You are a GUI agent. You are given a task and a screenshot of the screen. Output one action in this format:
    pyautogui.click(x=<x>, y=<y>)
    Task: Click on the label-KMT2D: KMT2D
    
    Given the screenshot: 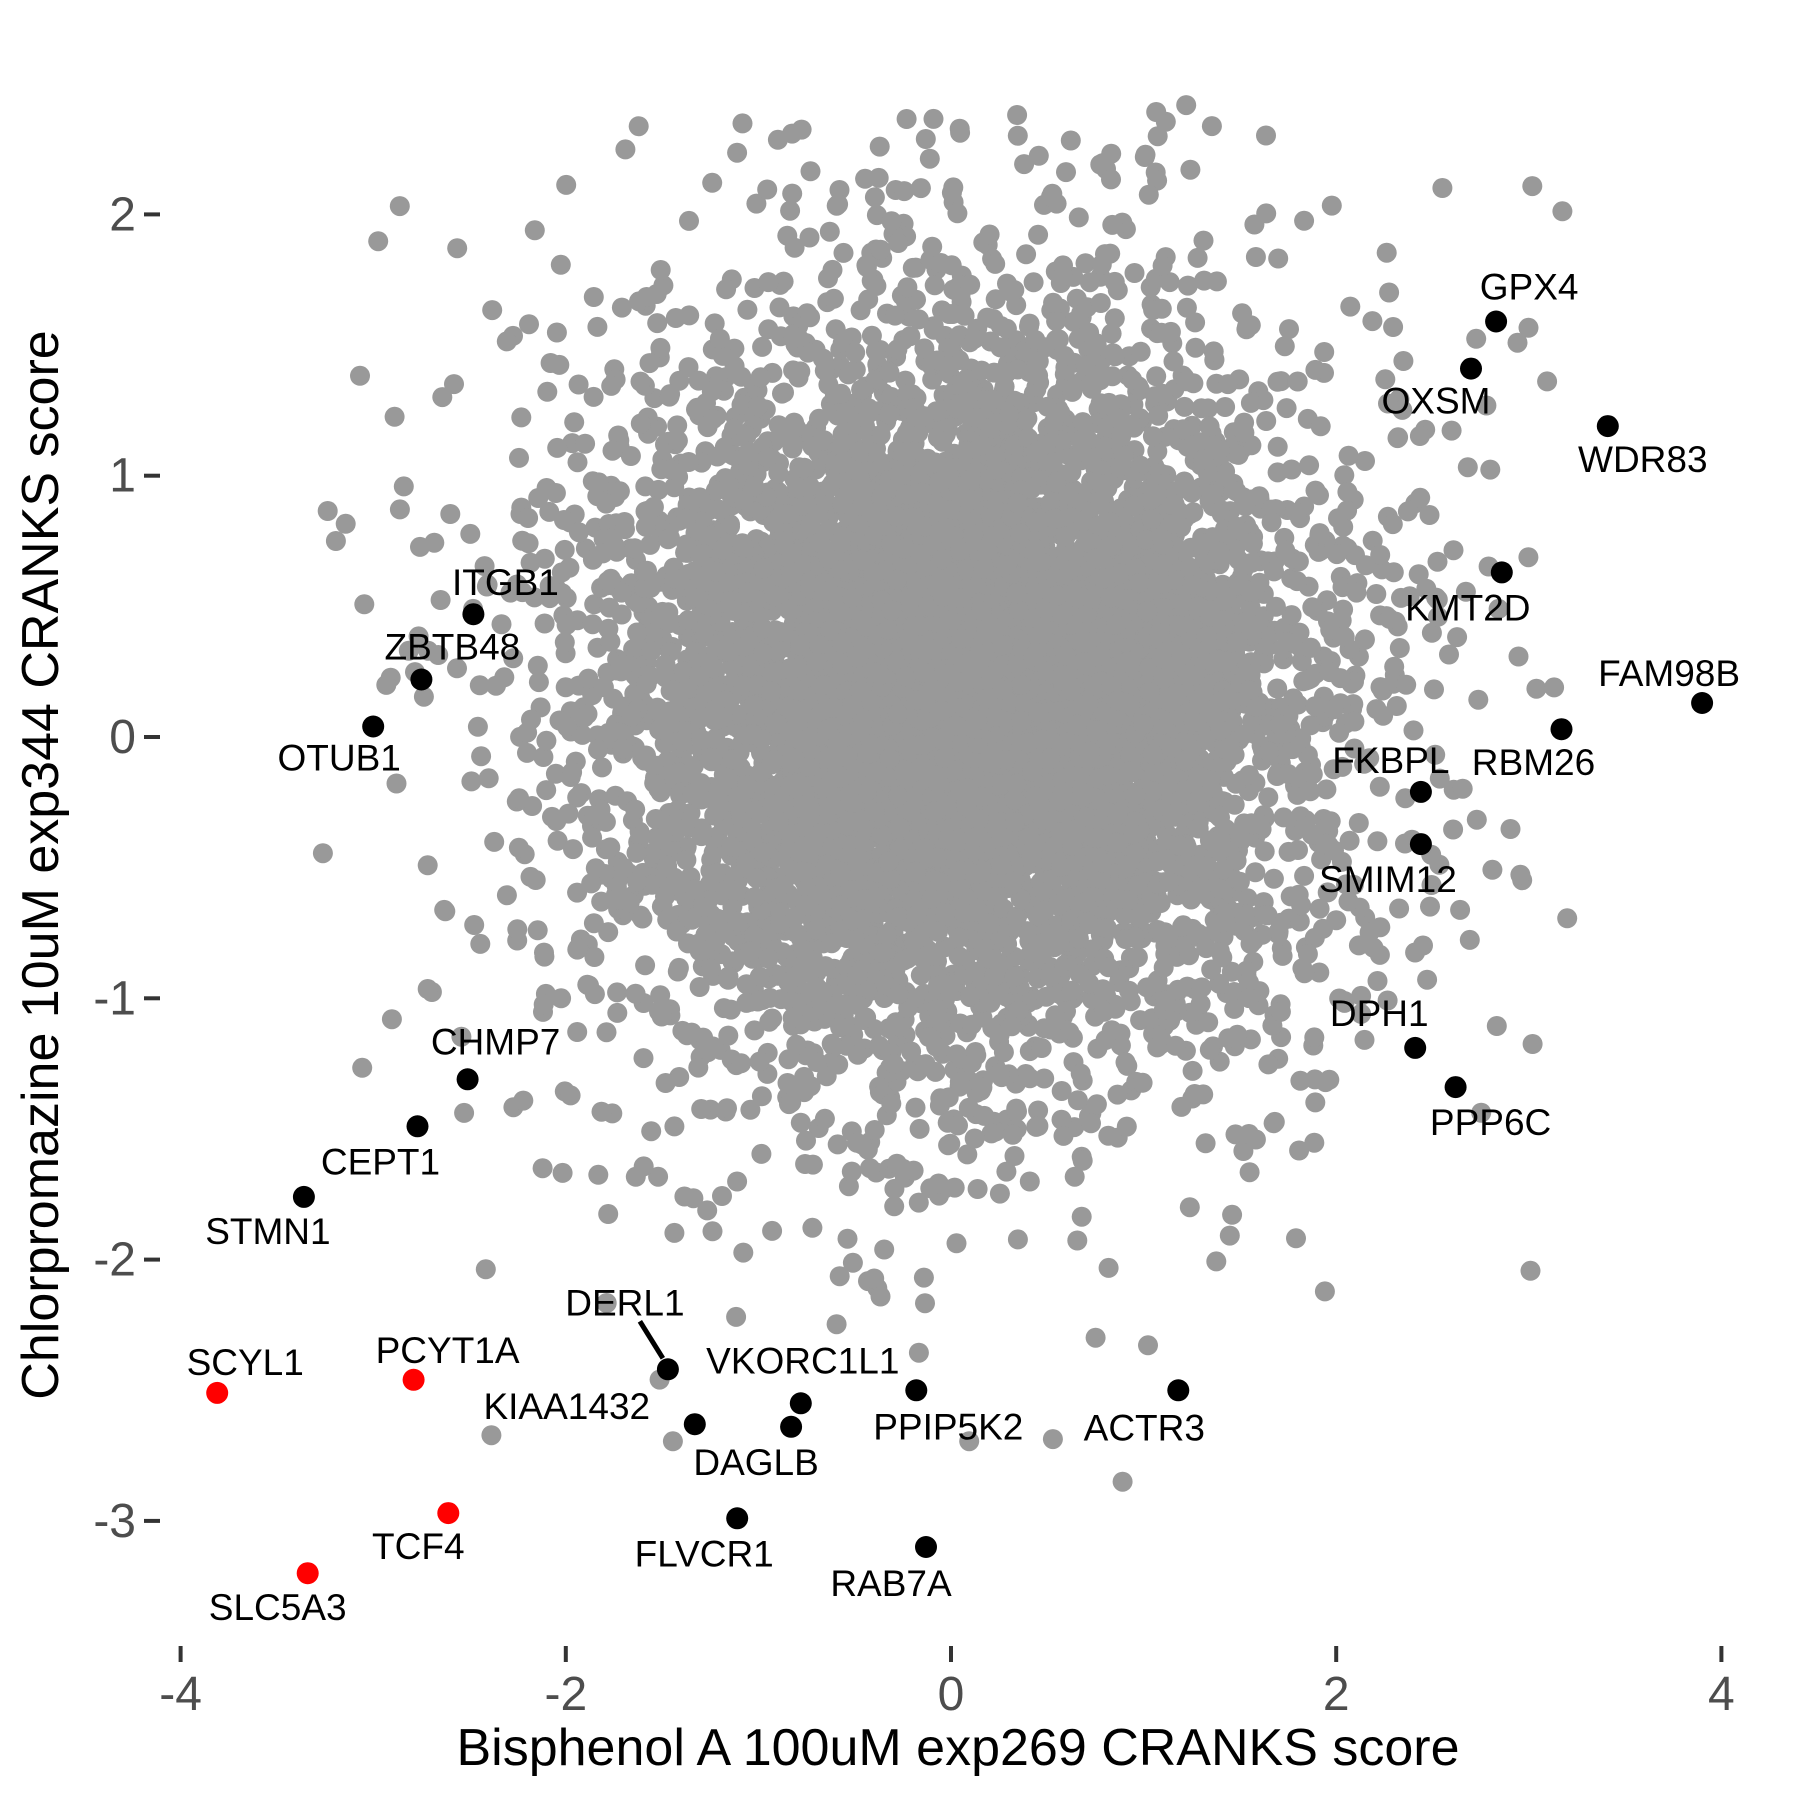 What is the action you would take?
    pyautogui.click(x=1467, y=607)
    